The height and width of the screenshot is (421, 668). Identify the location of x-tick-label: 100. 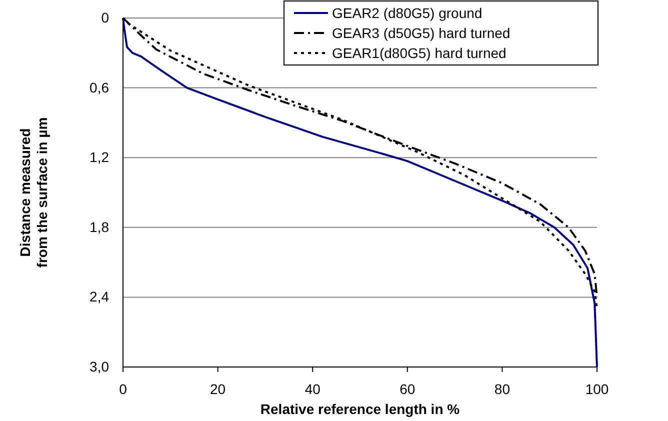
(597, 388).